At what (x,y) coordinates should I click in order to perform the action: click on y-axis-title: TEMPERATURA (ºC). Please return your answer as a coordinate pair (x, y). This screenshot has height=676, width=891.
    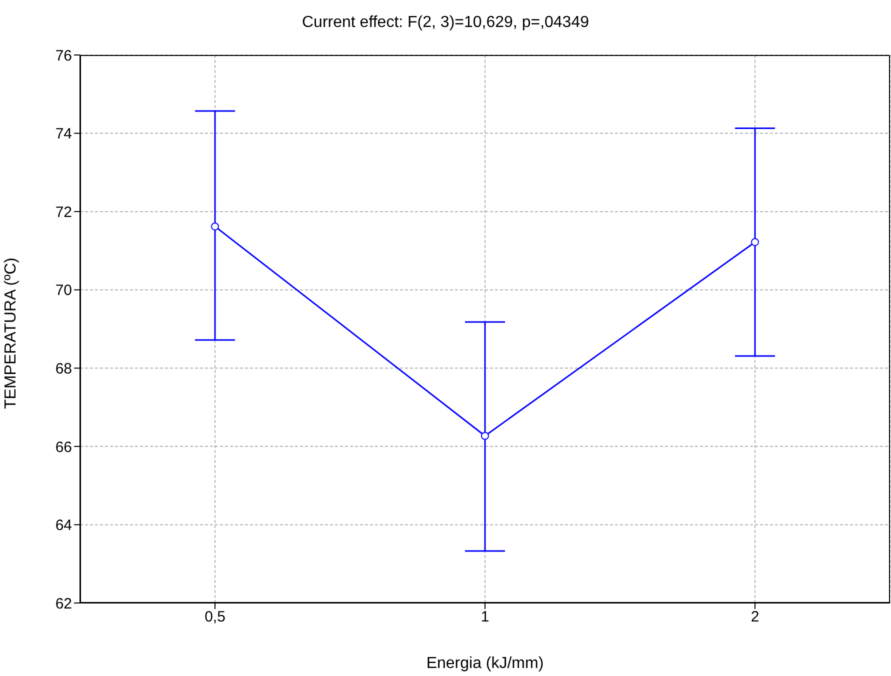
    Looking at the image, I should click on (11, 333).